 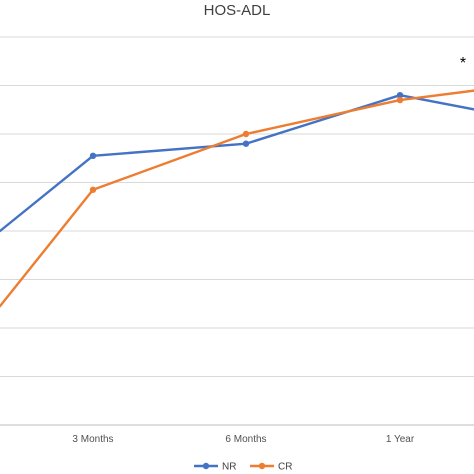 I want to click on chart-title: HOS-ADL, so click(x=237, y=10).